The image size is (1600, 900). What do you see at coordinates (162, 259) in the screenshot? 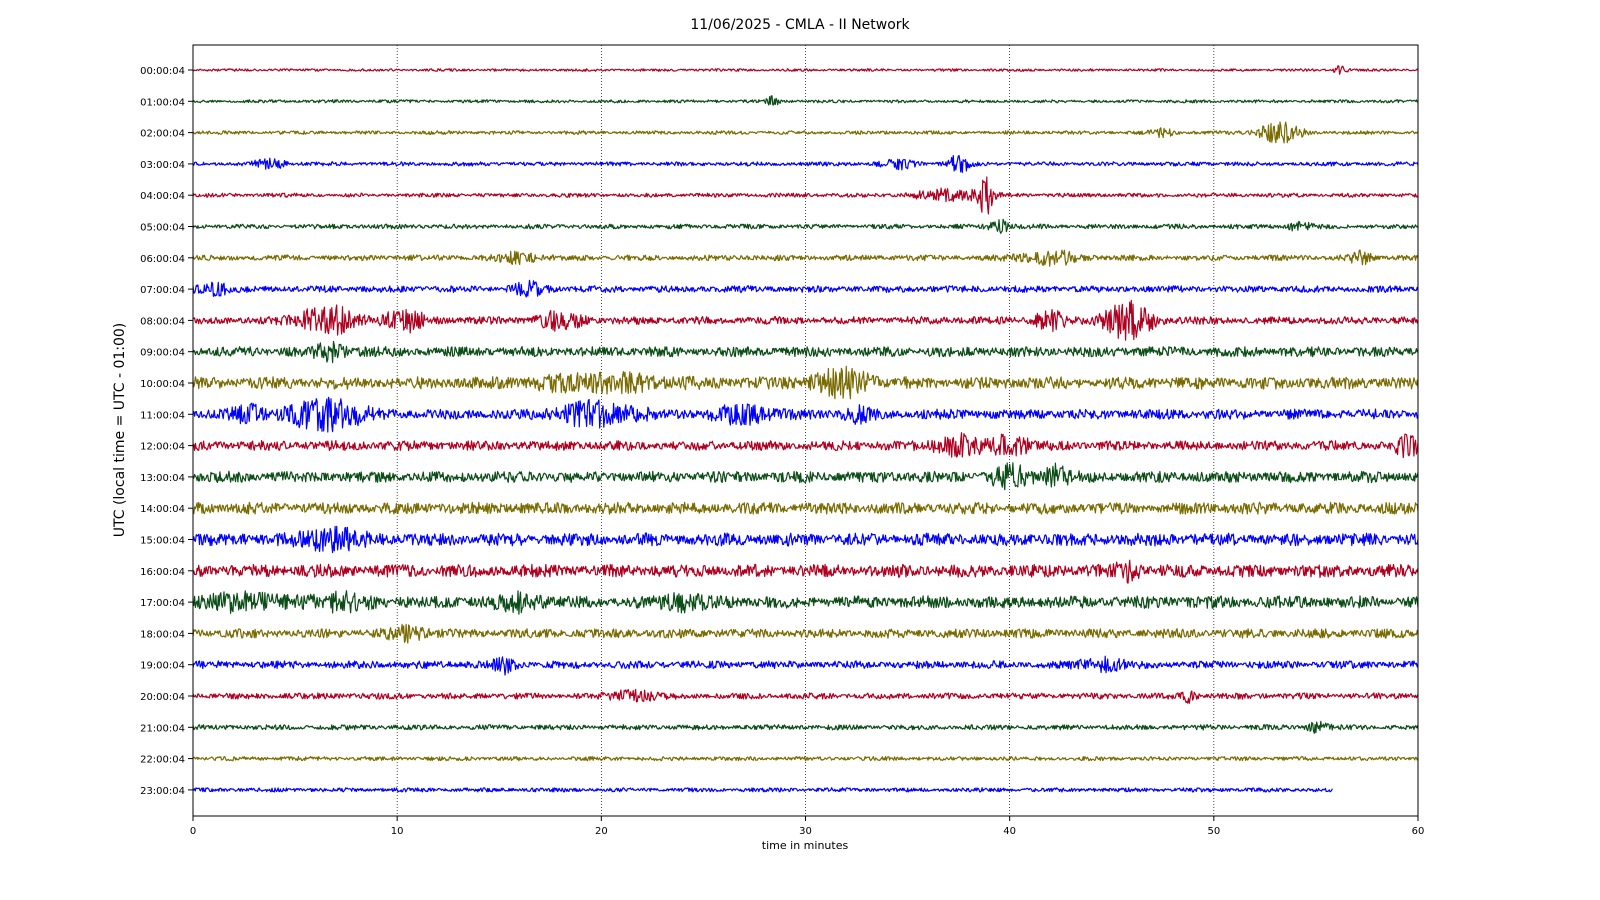
I see `y-tick-label: 06:00:04` at bounding box center [162, 259].